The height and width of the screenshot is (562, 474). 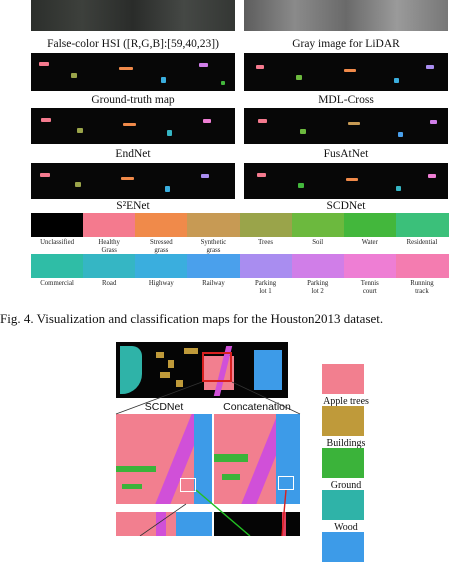 I want to click on caption-lidar: Gray image for LiDAR, so click(x=346, y=44).